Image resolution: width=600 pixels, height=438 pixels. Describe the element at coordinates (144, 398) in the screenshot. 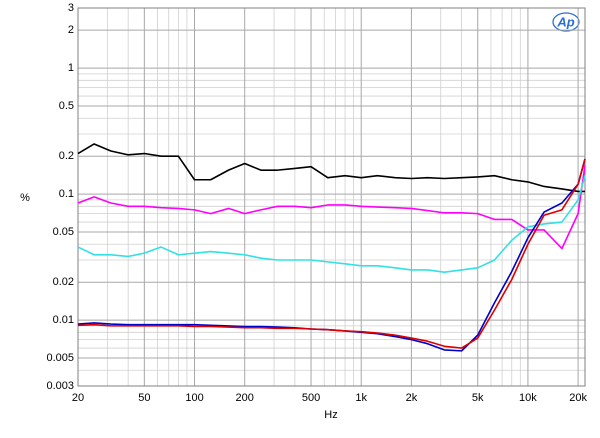

I see `x-tick-label: 50` at that location.